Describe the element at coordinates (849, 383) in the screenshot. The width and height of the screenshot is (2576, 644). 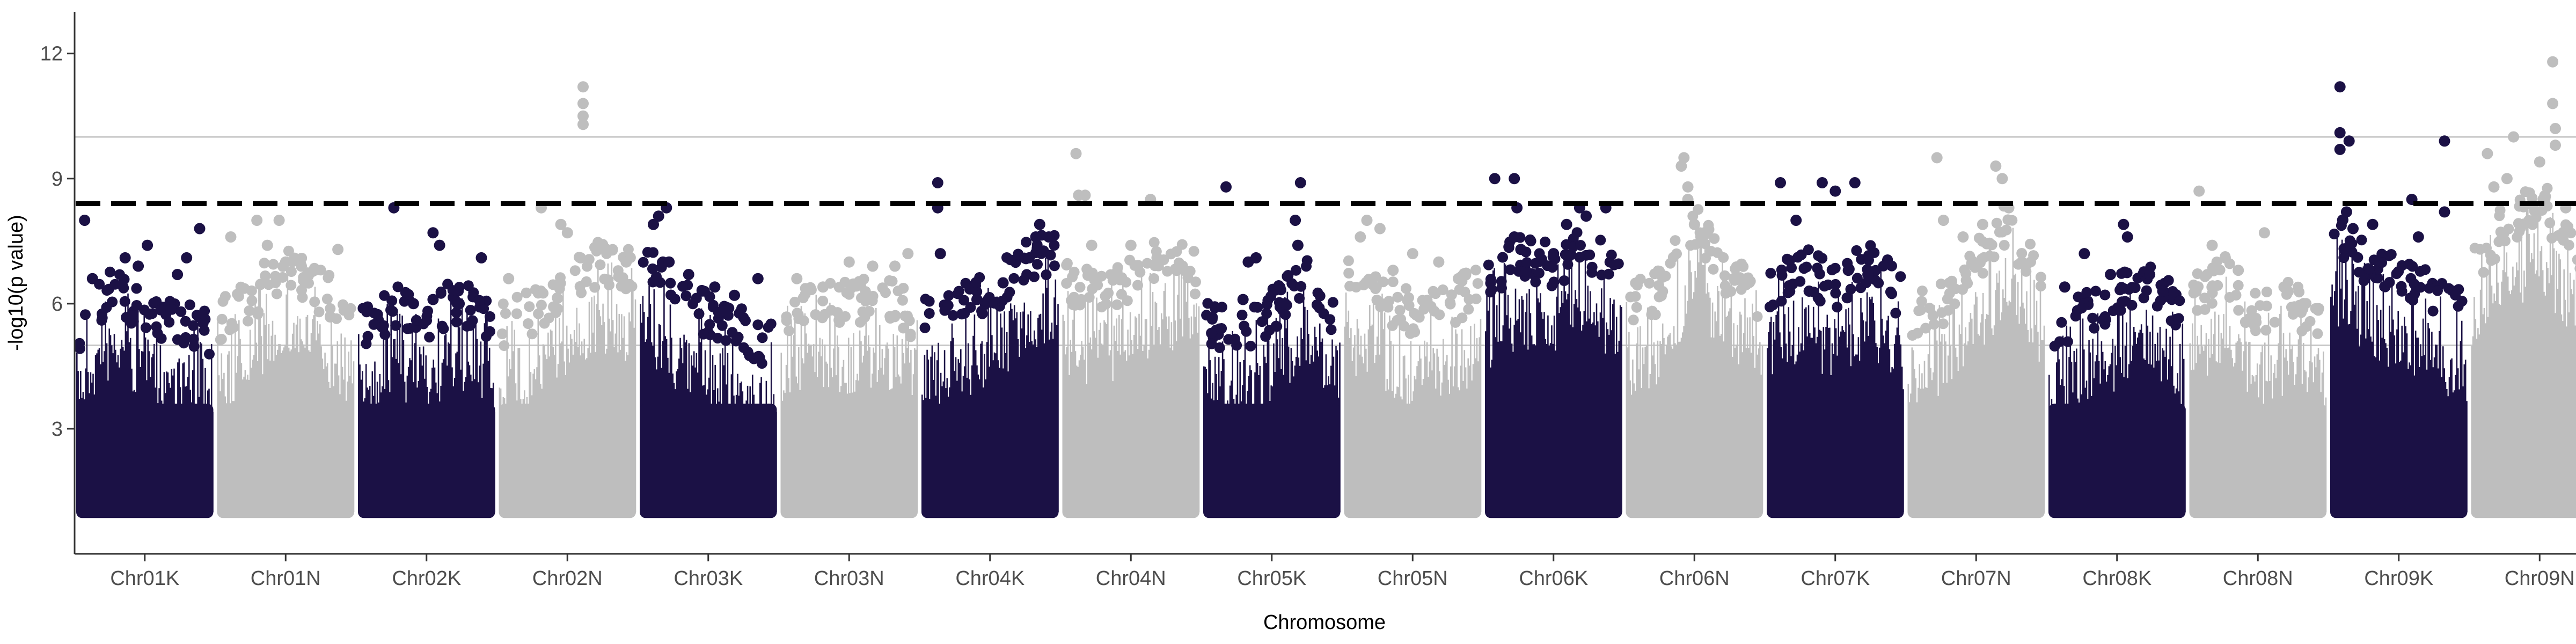
I see `chromosome-chr03n` at that location.